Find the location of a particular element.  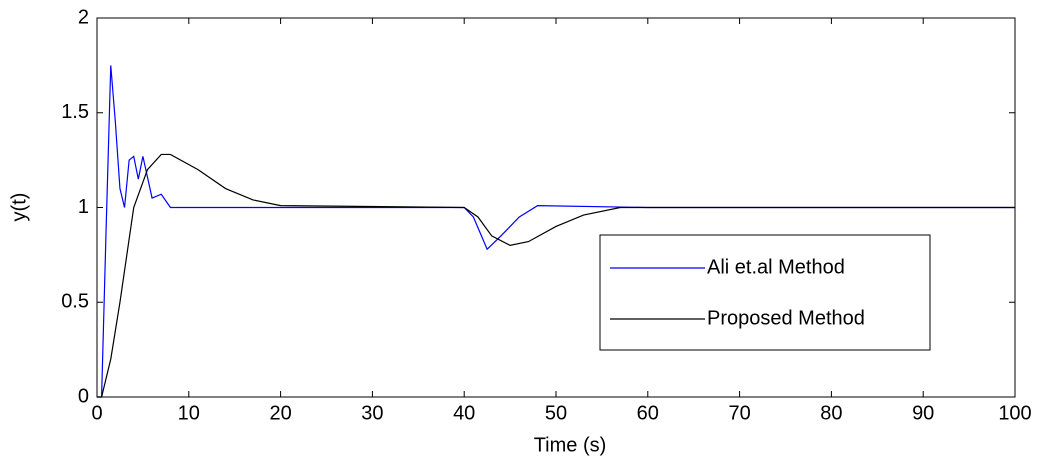

x-tick-label: 40 is located at coordinates (464, 413).